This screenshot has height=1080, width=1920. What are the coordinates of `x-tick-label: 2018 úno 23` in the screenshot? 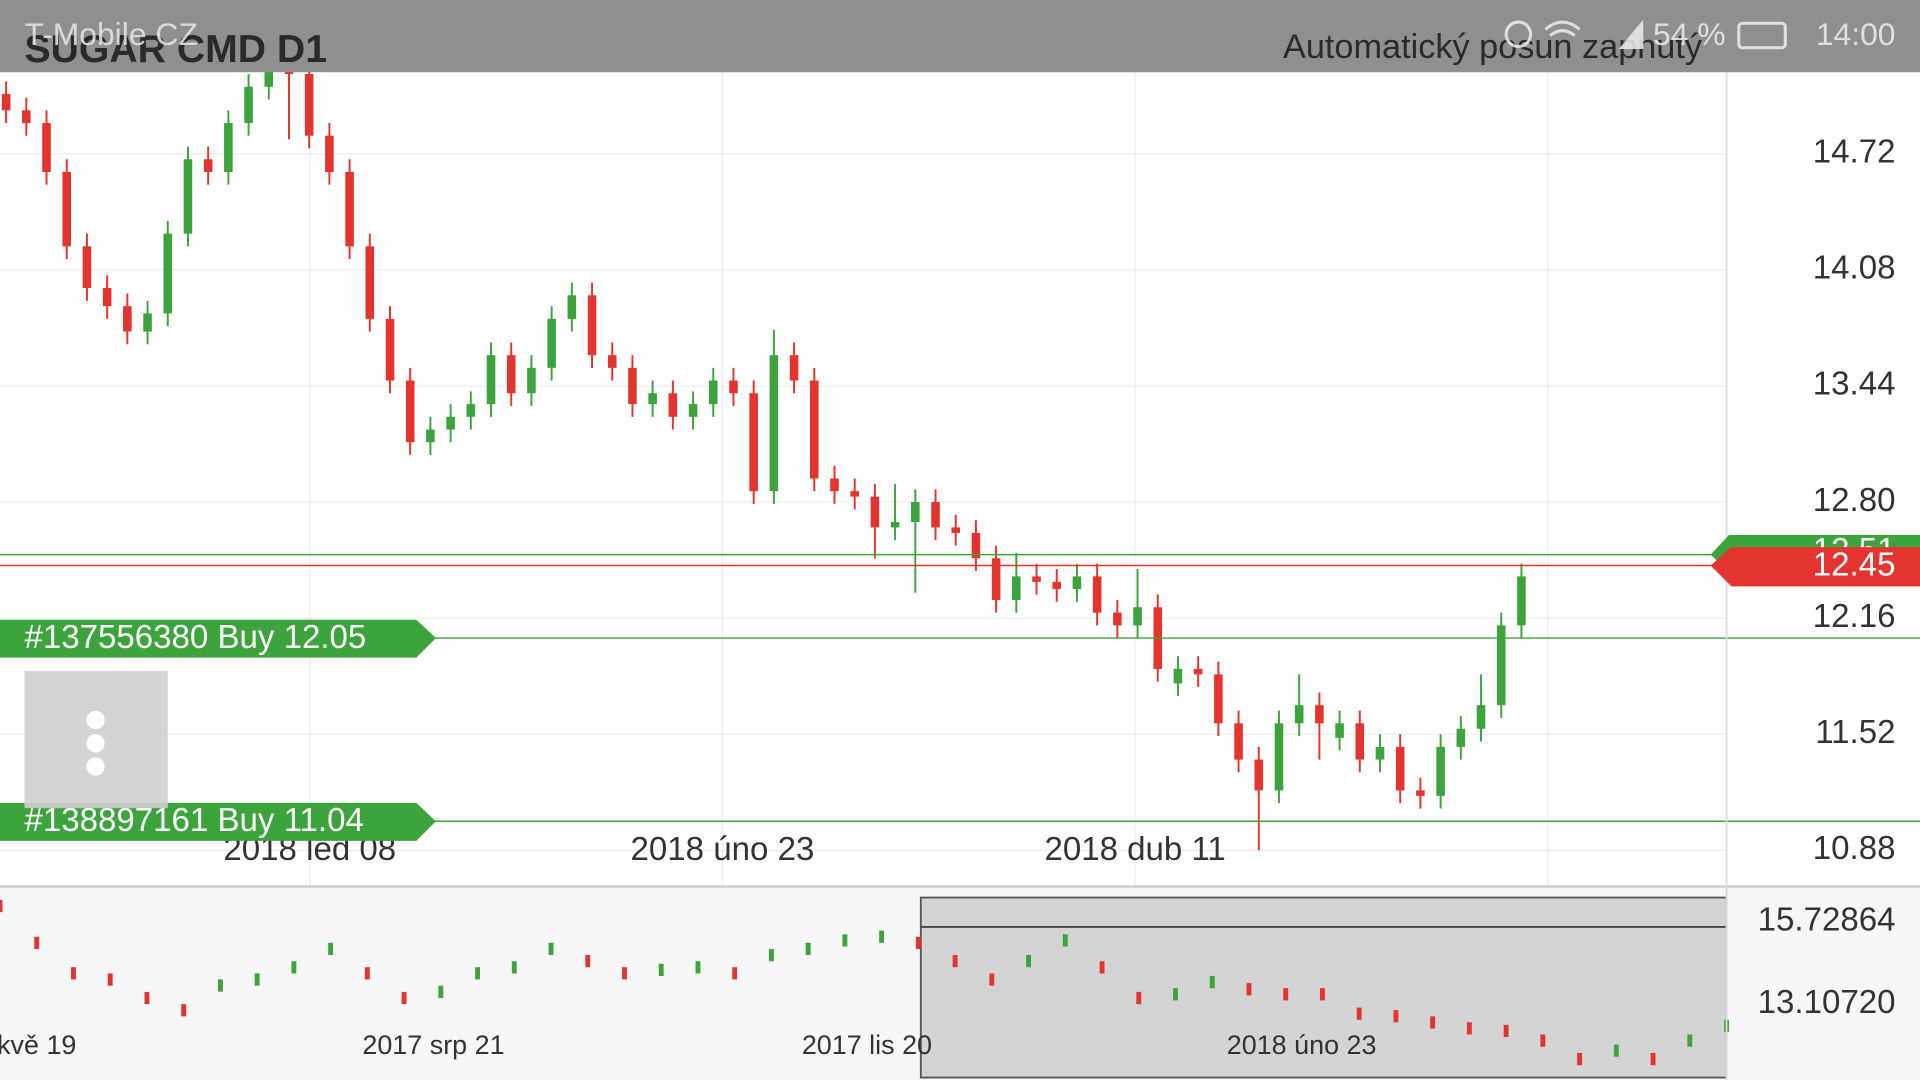 It's located at (723, 849).